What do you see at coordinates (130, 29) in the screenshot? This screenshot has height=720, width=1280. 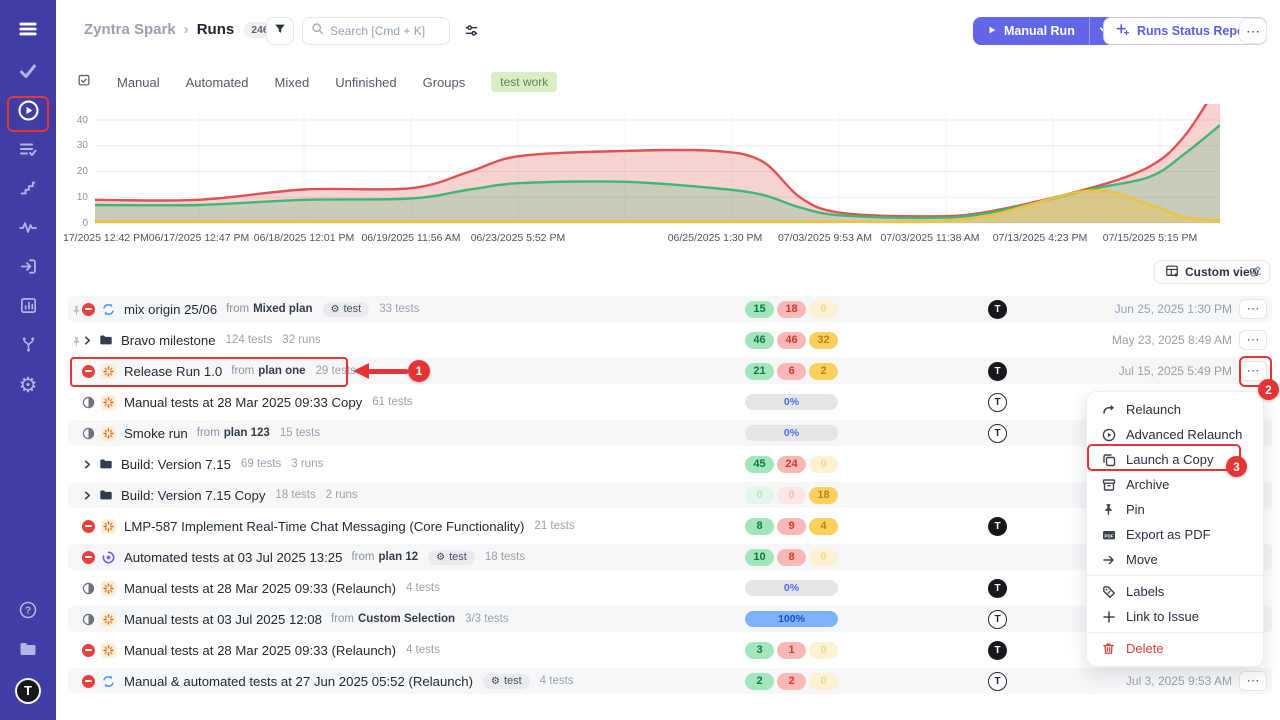 I see `breadcrumb-project: Zyntra Spark` at bounding box center [130, 29].